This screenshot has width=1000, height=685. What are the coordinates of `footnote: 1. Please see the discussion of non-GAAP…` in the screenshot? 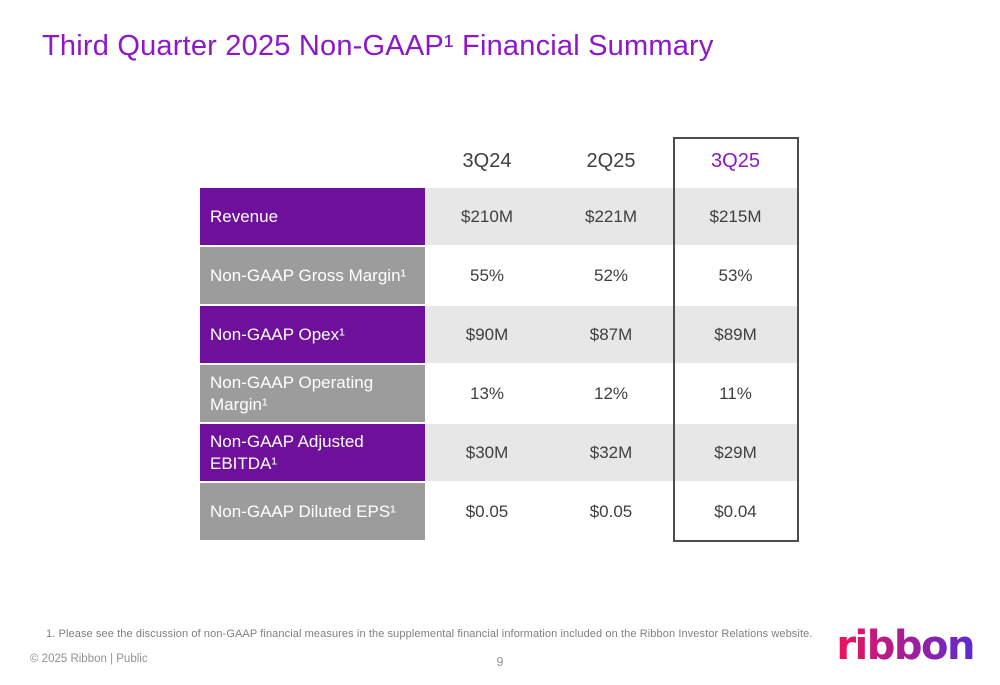 It's located at (429, 634).